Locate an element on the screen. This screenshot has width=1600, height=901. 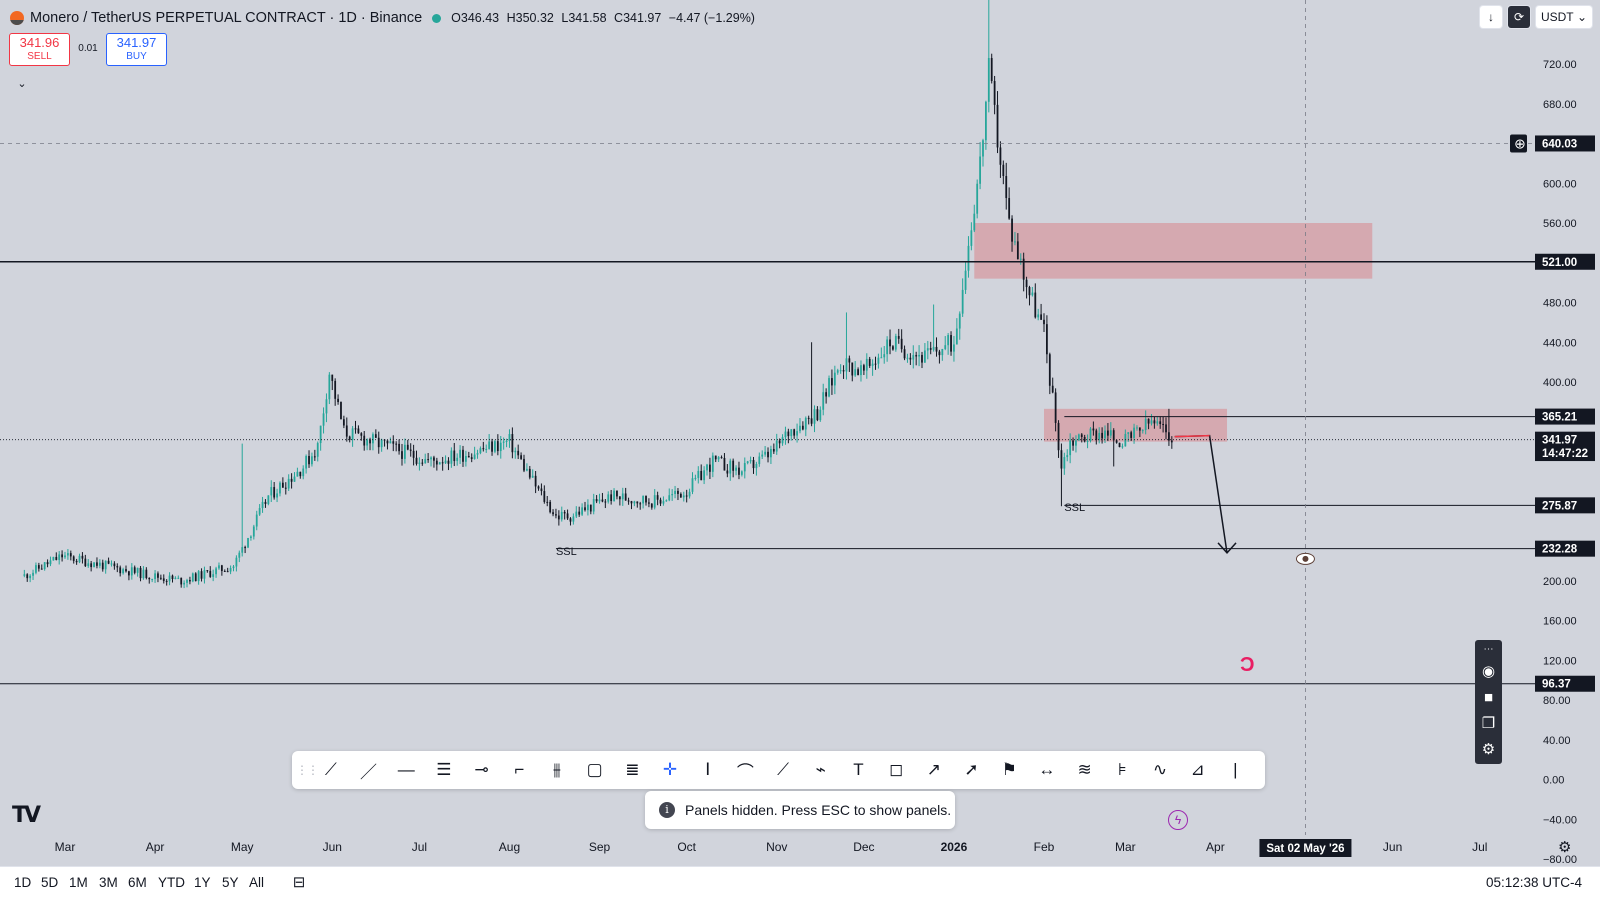
range-6m: 6M is located at coordinates (137, 882).